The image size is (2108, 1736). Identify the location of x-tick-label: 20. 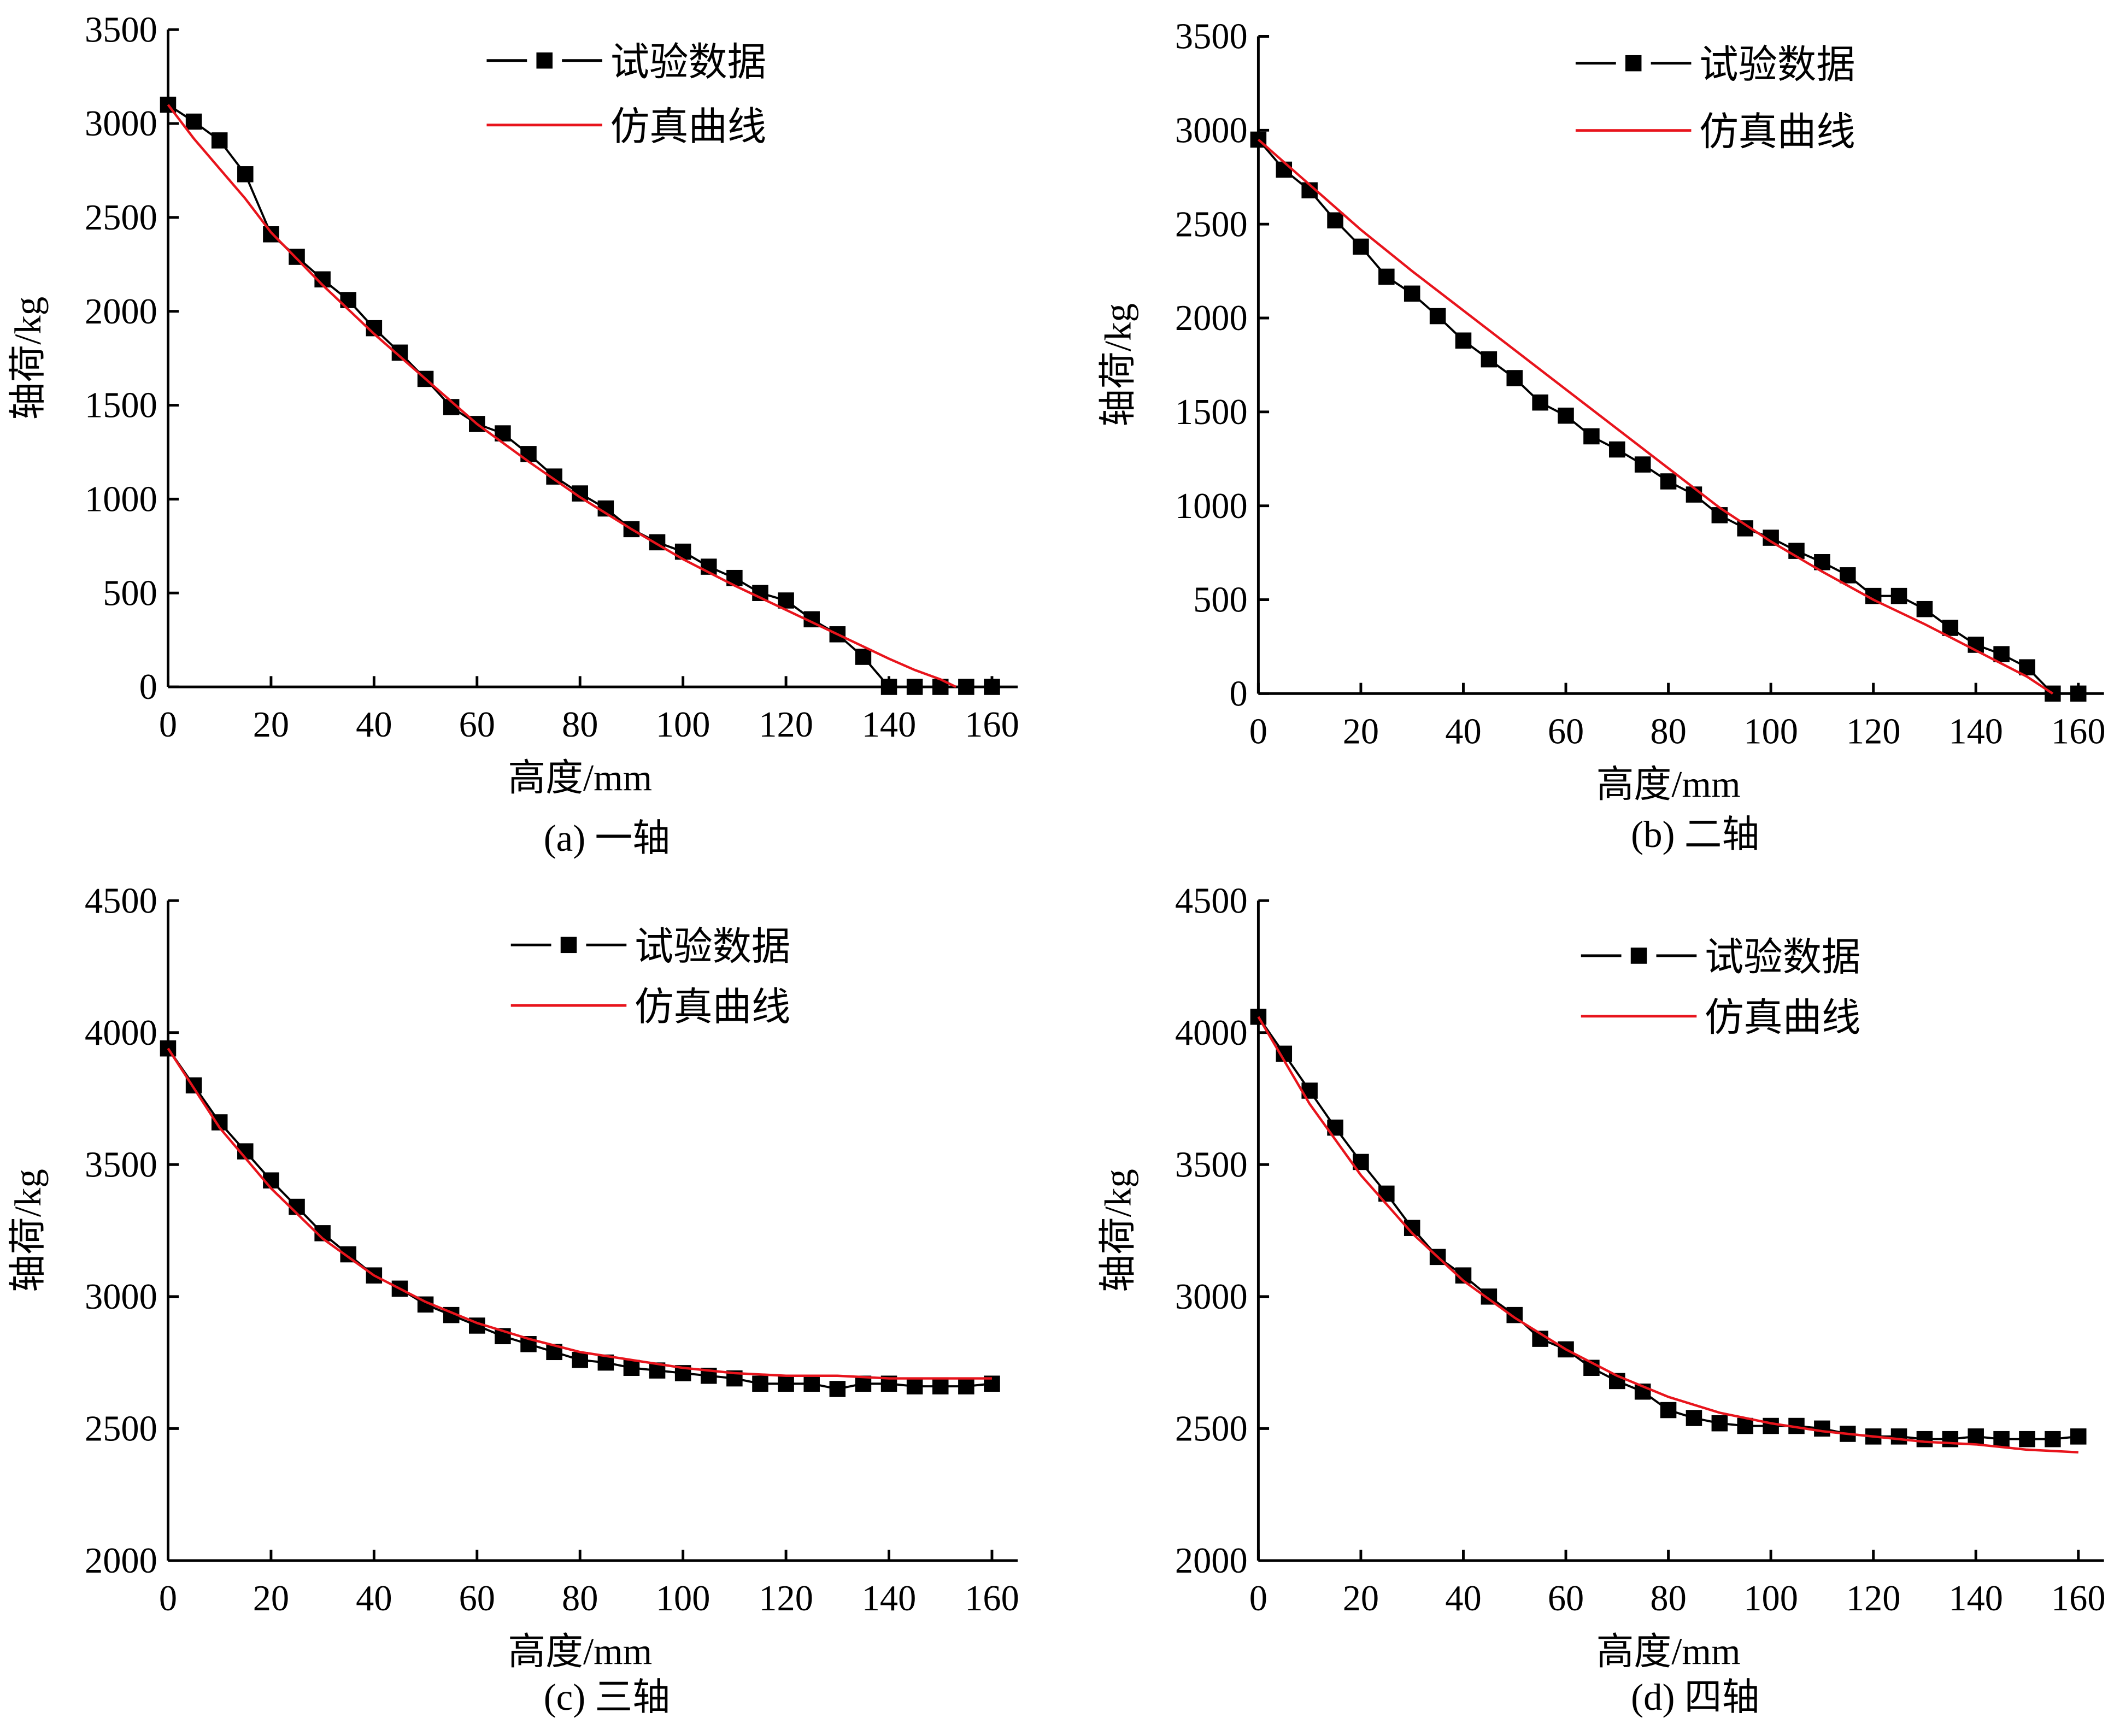
(271, 725).